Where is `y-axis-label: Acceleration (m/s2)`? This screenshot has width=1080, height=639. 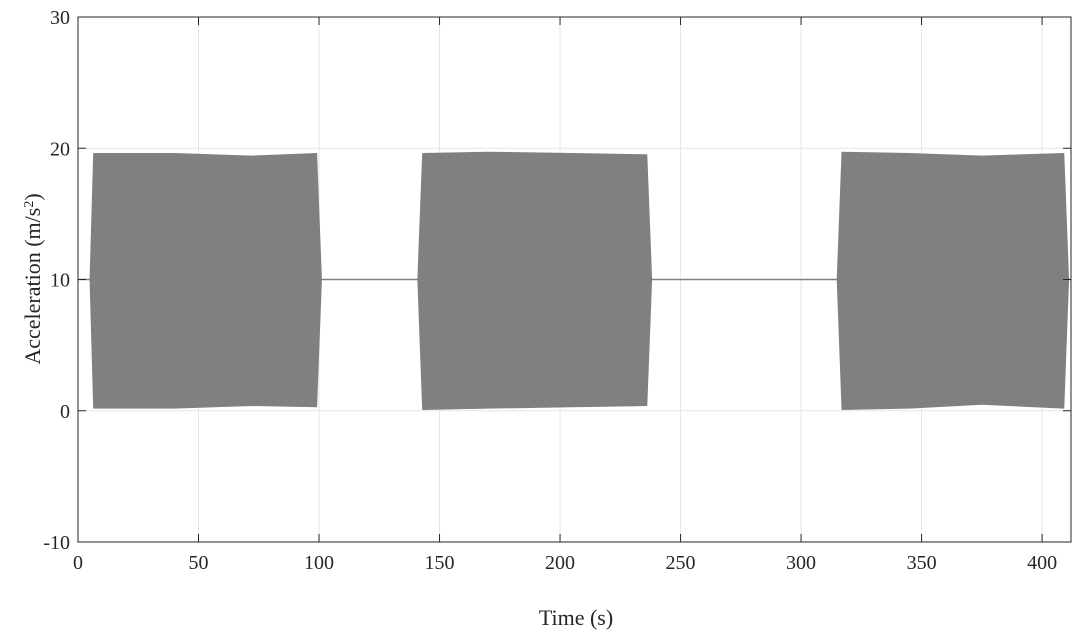
y-axis-label: Acceleration (m/s2) is located at coordinates (32, 278).